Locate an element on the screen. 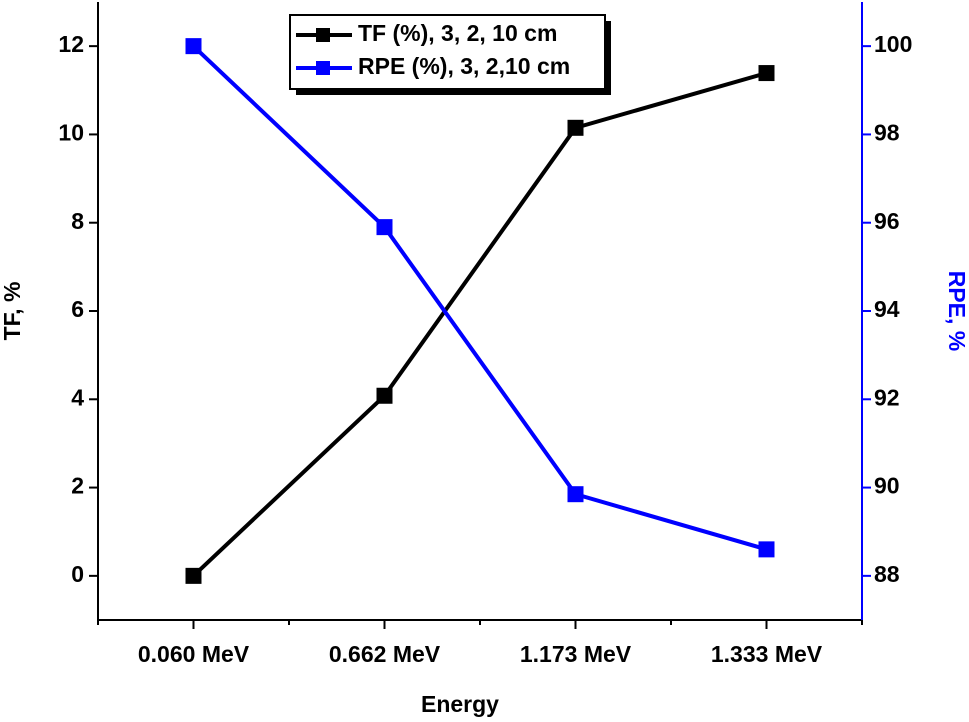 This screenshot has height=722, width=969. y-tick-label: 8 is located at coordinates (77, 221).